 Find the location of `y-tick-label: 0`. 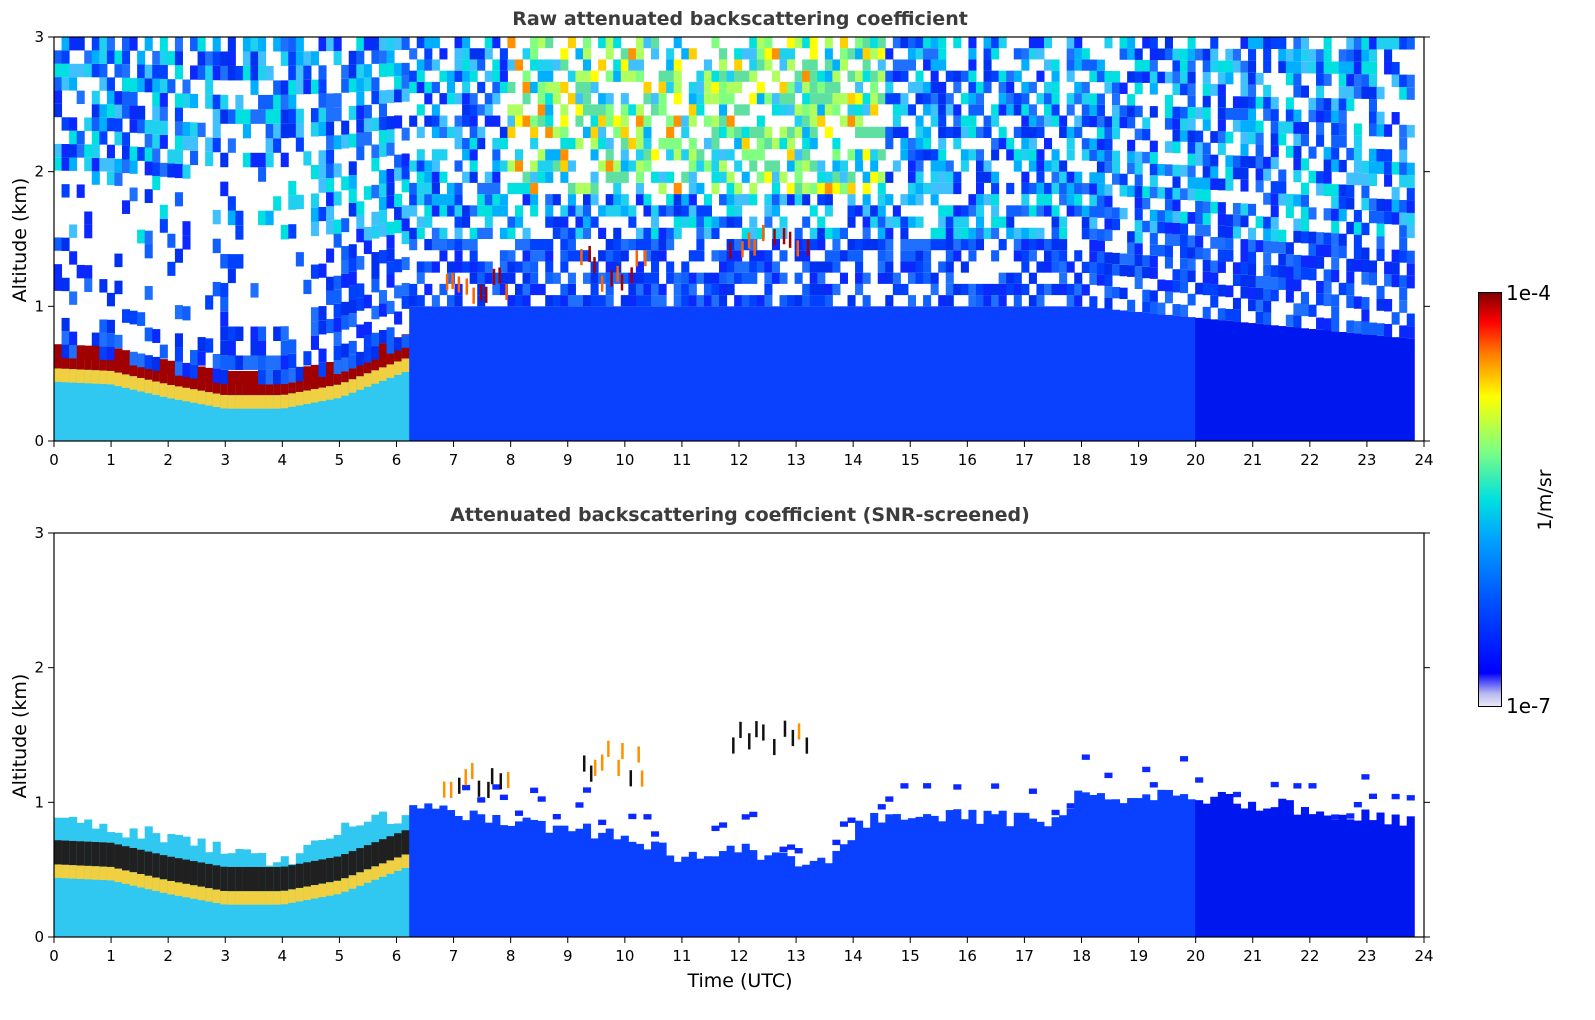

y-tick-label: 0 is located at coordinates (39, 937).